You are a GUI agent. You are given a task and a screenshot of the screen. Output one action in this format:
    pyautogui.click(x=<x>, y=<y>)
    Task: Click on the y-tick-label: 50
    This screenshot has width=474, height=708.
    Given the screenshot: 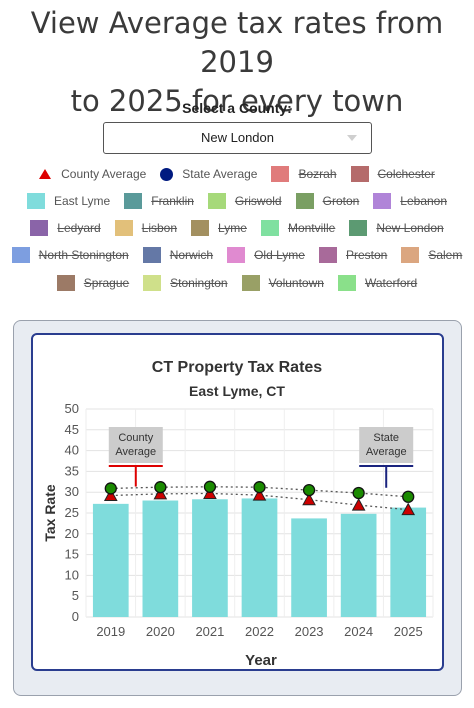 What is the action you would take?
    pyautogui.click(x=72, y=408)
    